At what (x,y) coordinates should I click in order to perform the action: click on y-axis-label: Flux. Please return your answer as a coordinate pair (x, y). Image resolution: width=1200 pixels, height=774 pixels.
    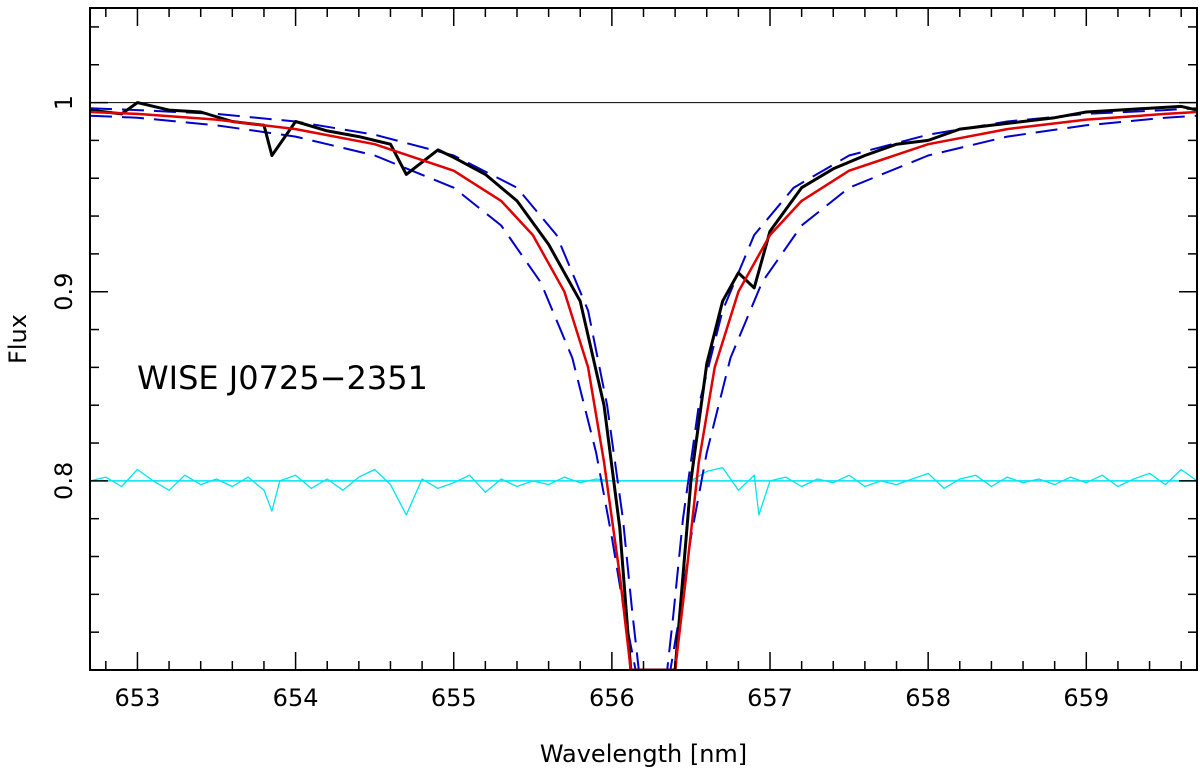
    Looking at the image, I should click on (18, 339).